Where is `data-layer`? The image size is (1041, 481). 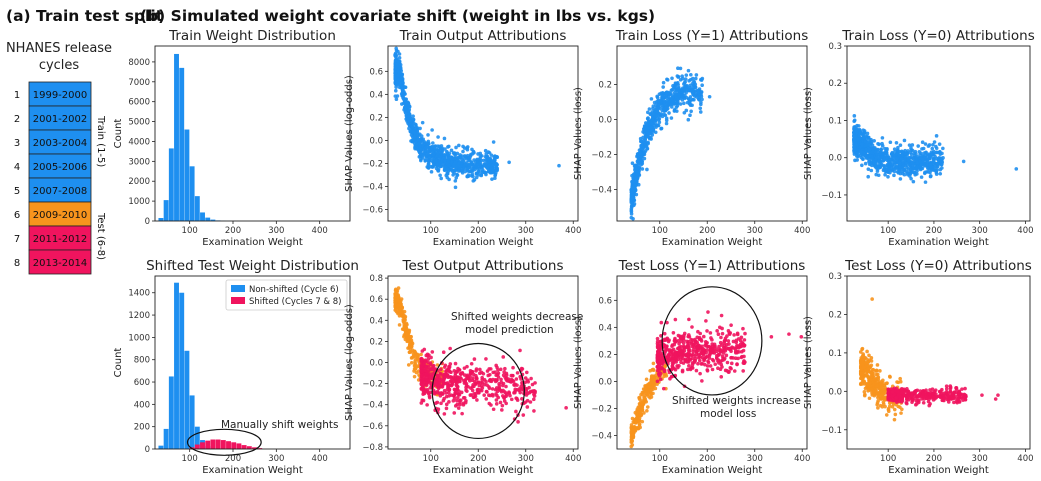 data-layer is located at coordinates (480, 355).